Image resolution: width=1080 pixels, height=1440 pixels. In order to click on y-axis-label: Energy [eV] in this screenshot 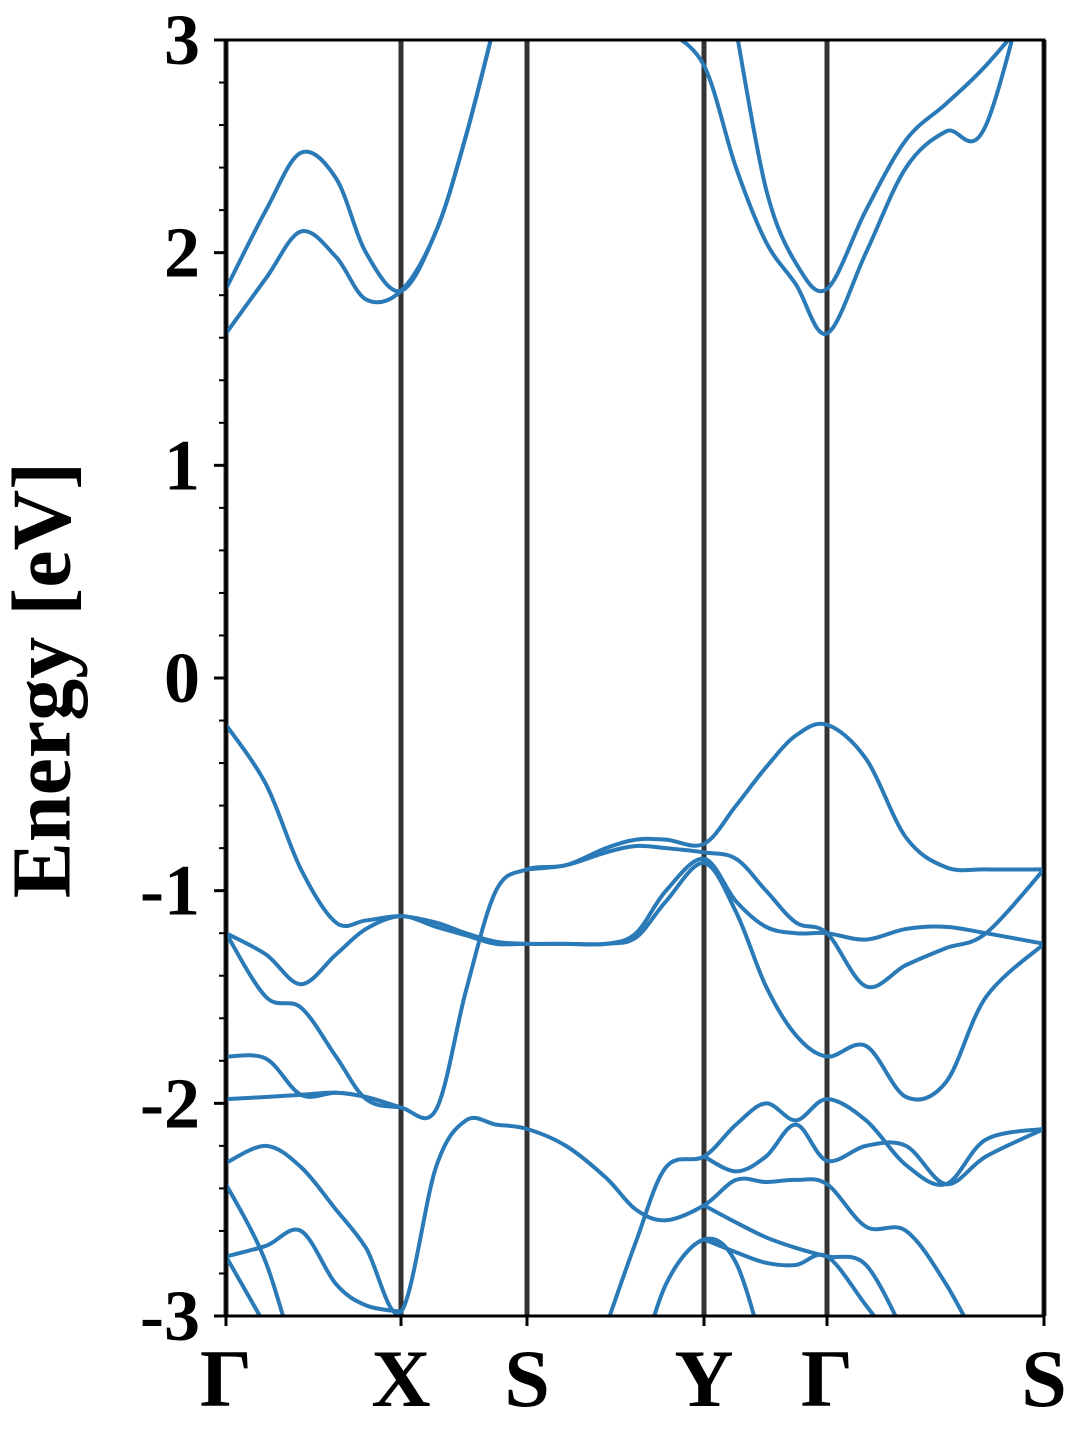, I will do `click(44, 680)`.